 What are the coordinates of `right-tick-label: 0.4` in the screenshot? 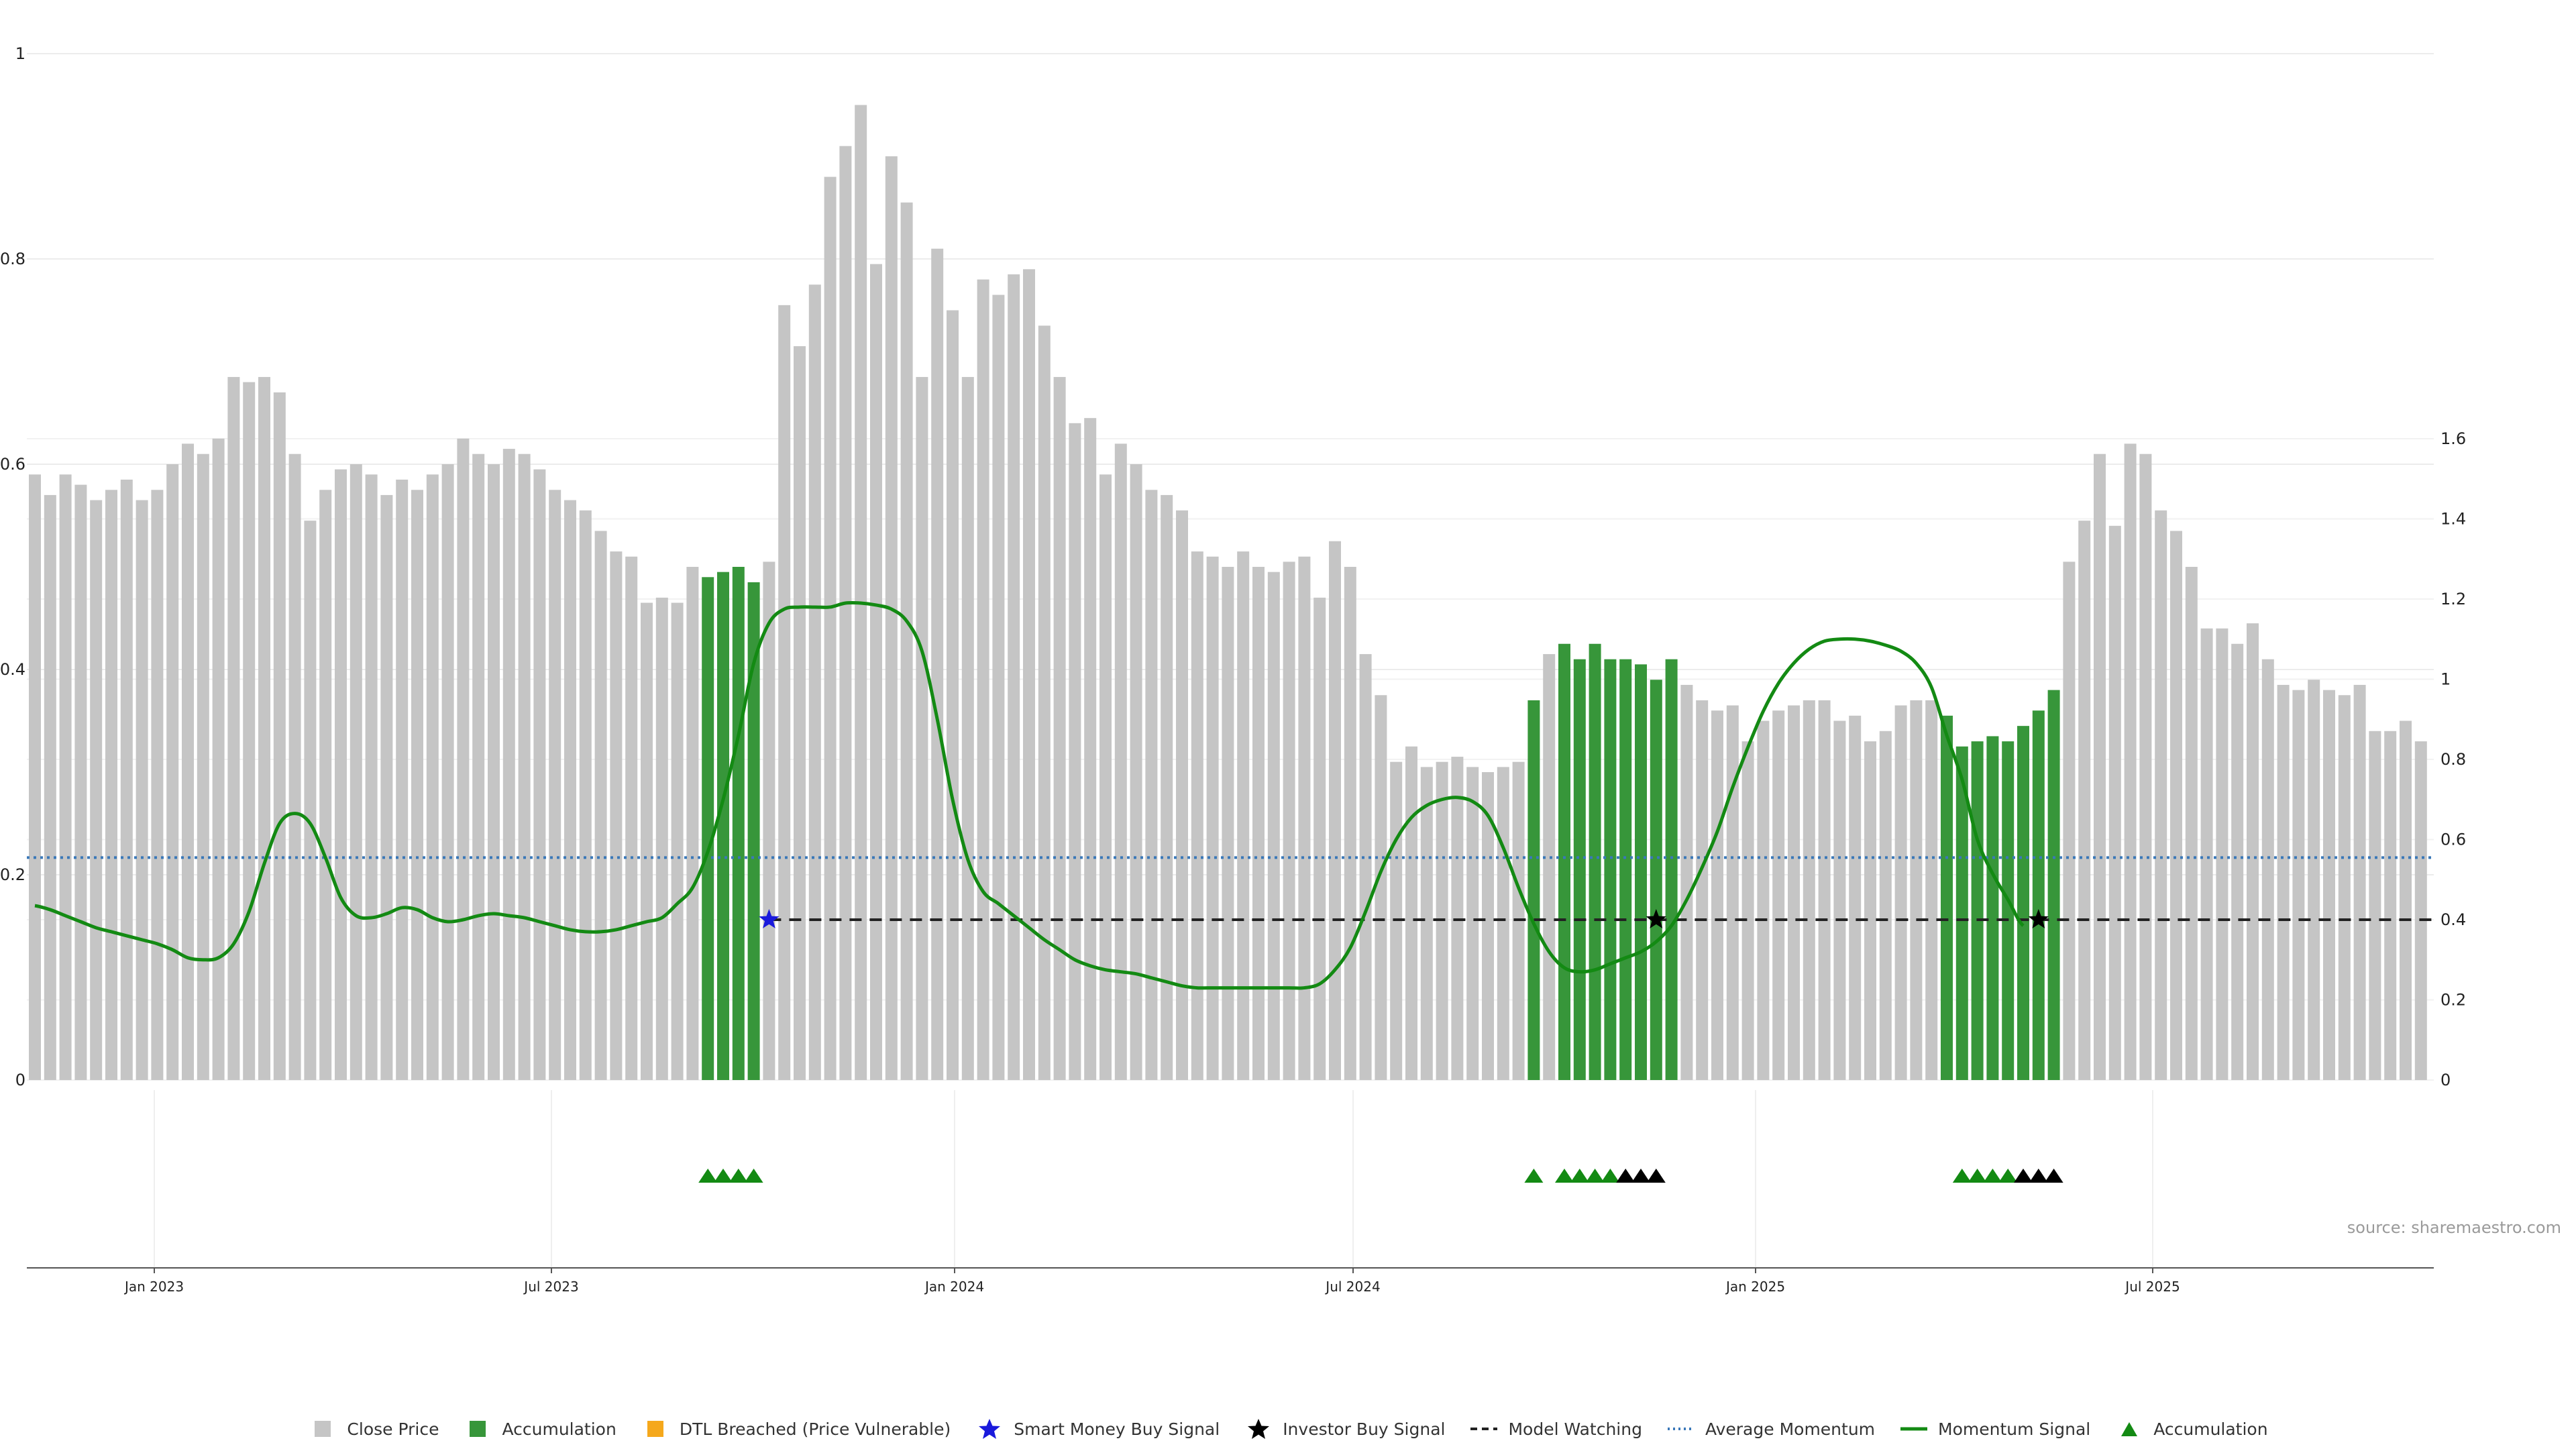 It's located at (2453, 919).